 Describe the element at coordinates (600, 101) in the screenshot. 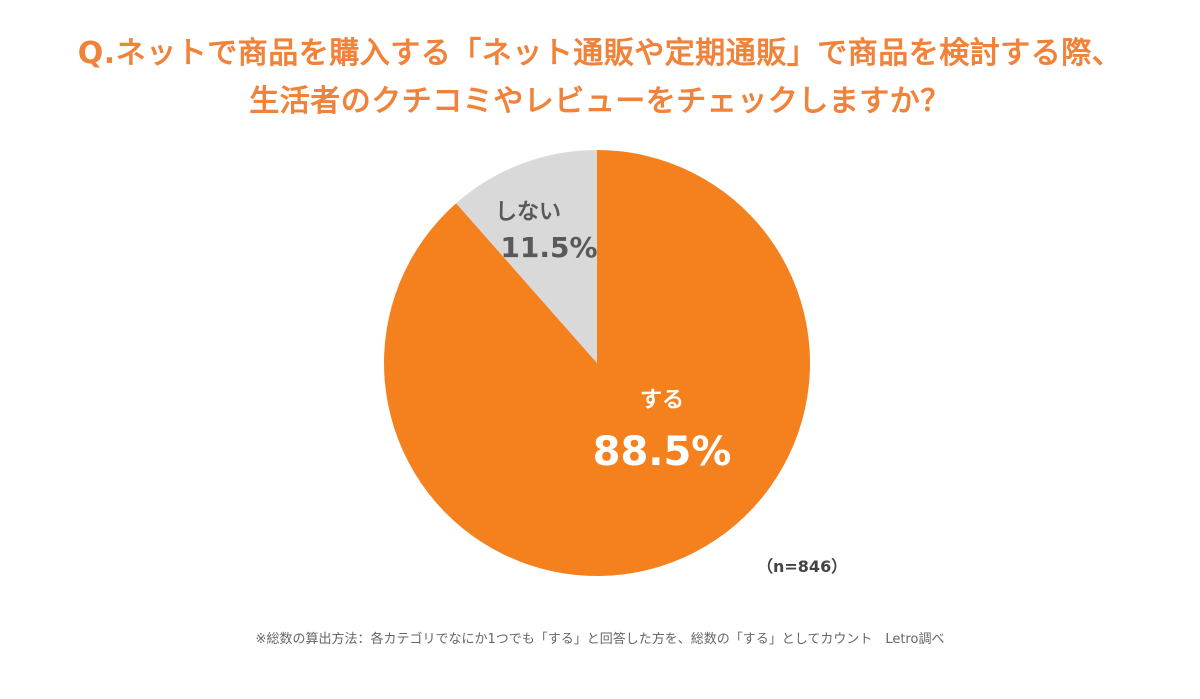

I see `chart-title-line-2: 生活者のクチコミやレビューをチェックしますか？` at that location.